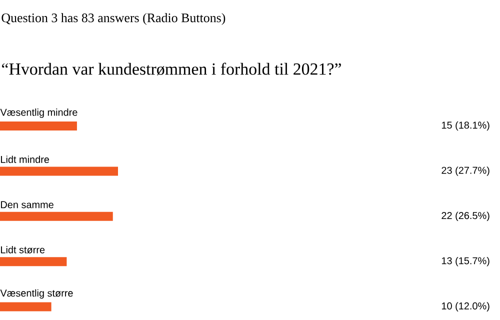 The image size is (500, 320). What do you see at coordinates (114, 19) in the screenshot?
I see `chart-title: Question 3 has 83 answers (Radio Buttons)` at bounding box center [114, 19].